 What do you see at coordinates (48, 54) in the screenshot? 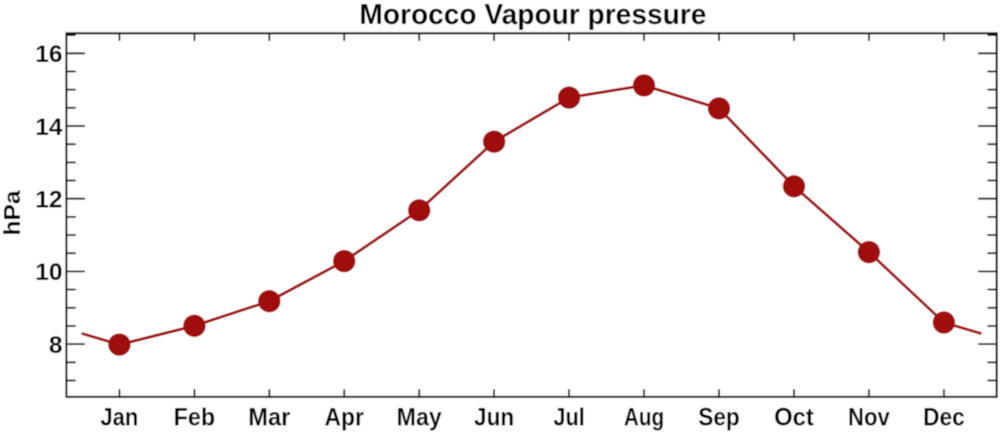
I see `svg-text: 16` at bounding box center [48, 54].